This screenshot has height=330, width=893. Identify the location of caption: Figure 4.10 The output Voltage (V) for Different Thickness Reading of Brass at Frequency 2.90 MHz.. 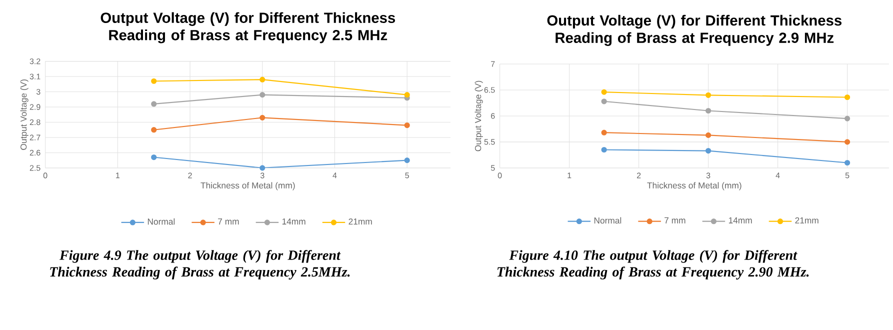
(653, 265).